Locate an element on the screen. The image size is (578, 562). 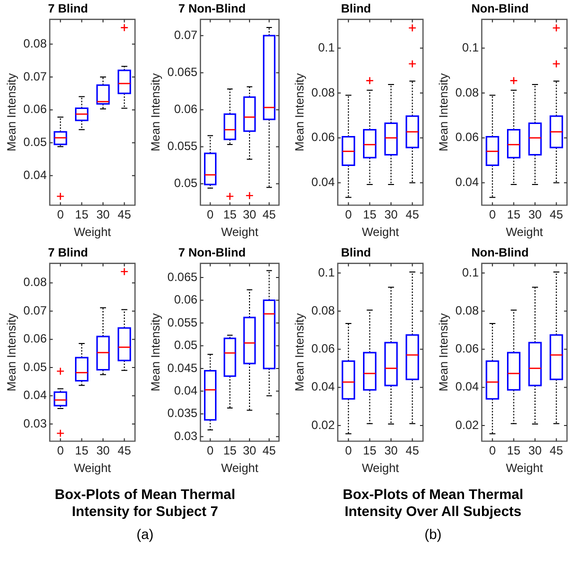
y-tick-label: 0.045 is located at coordinates (182, 367).